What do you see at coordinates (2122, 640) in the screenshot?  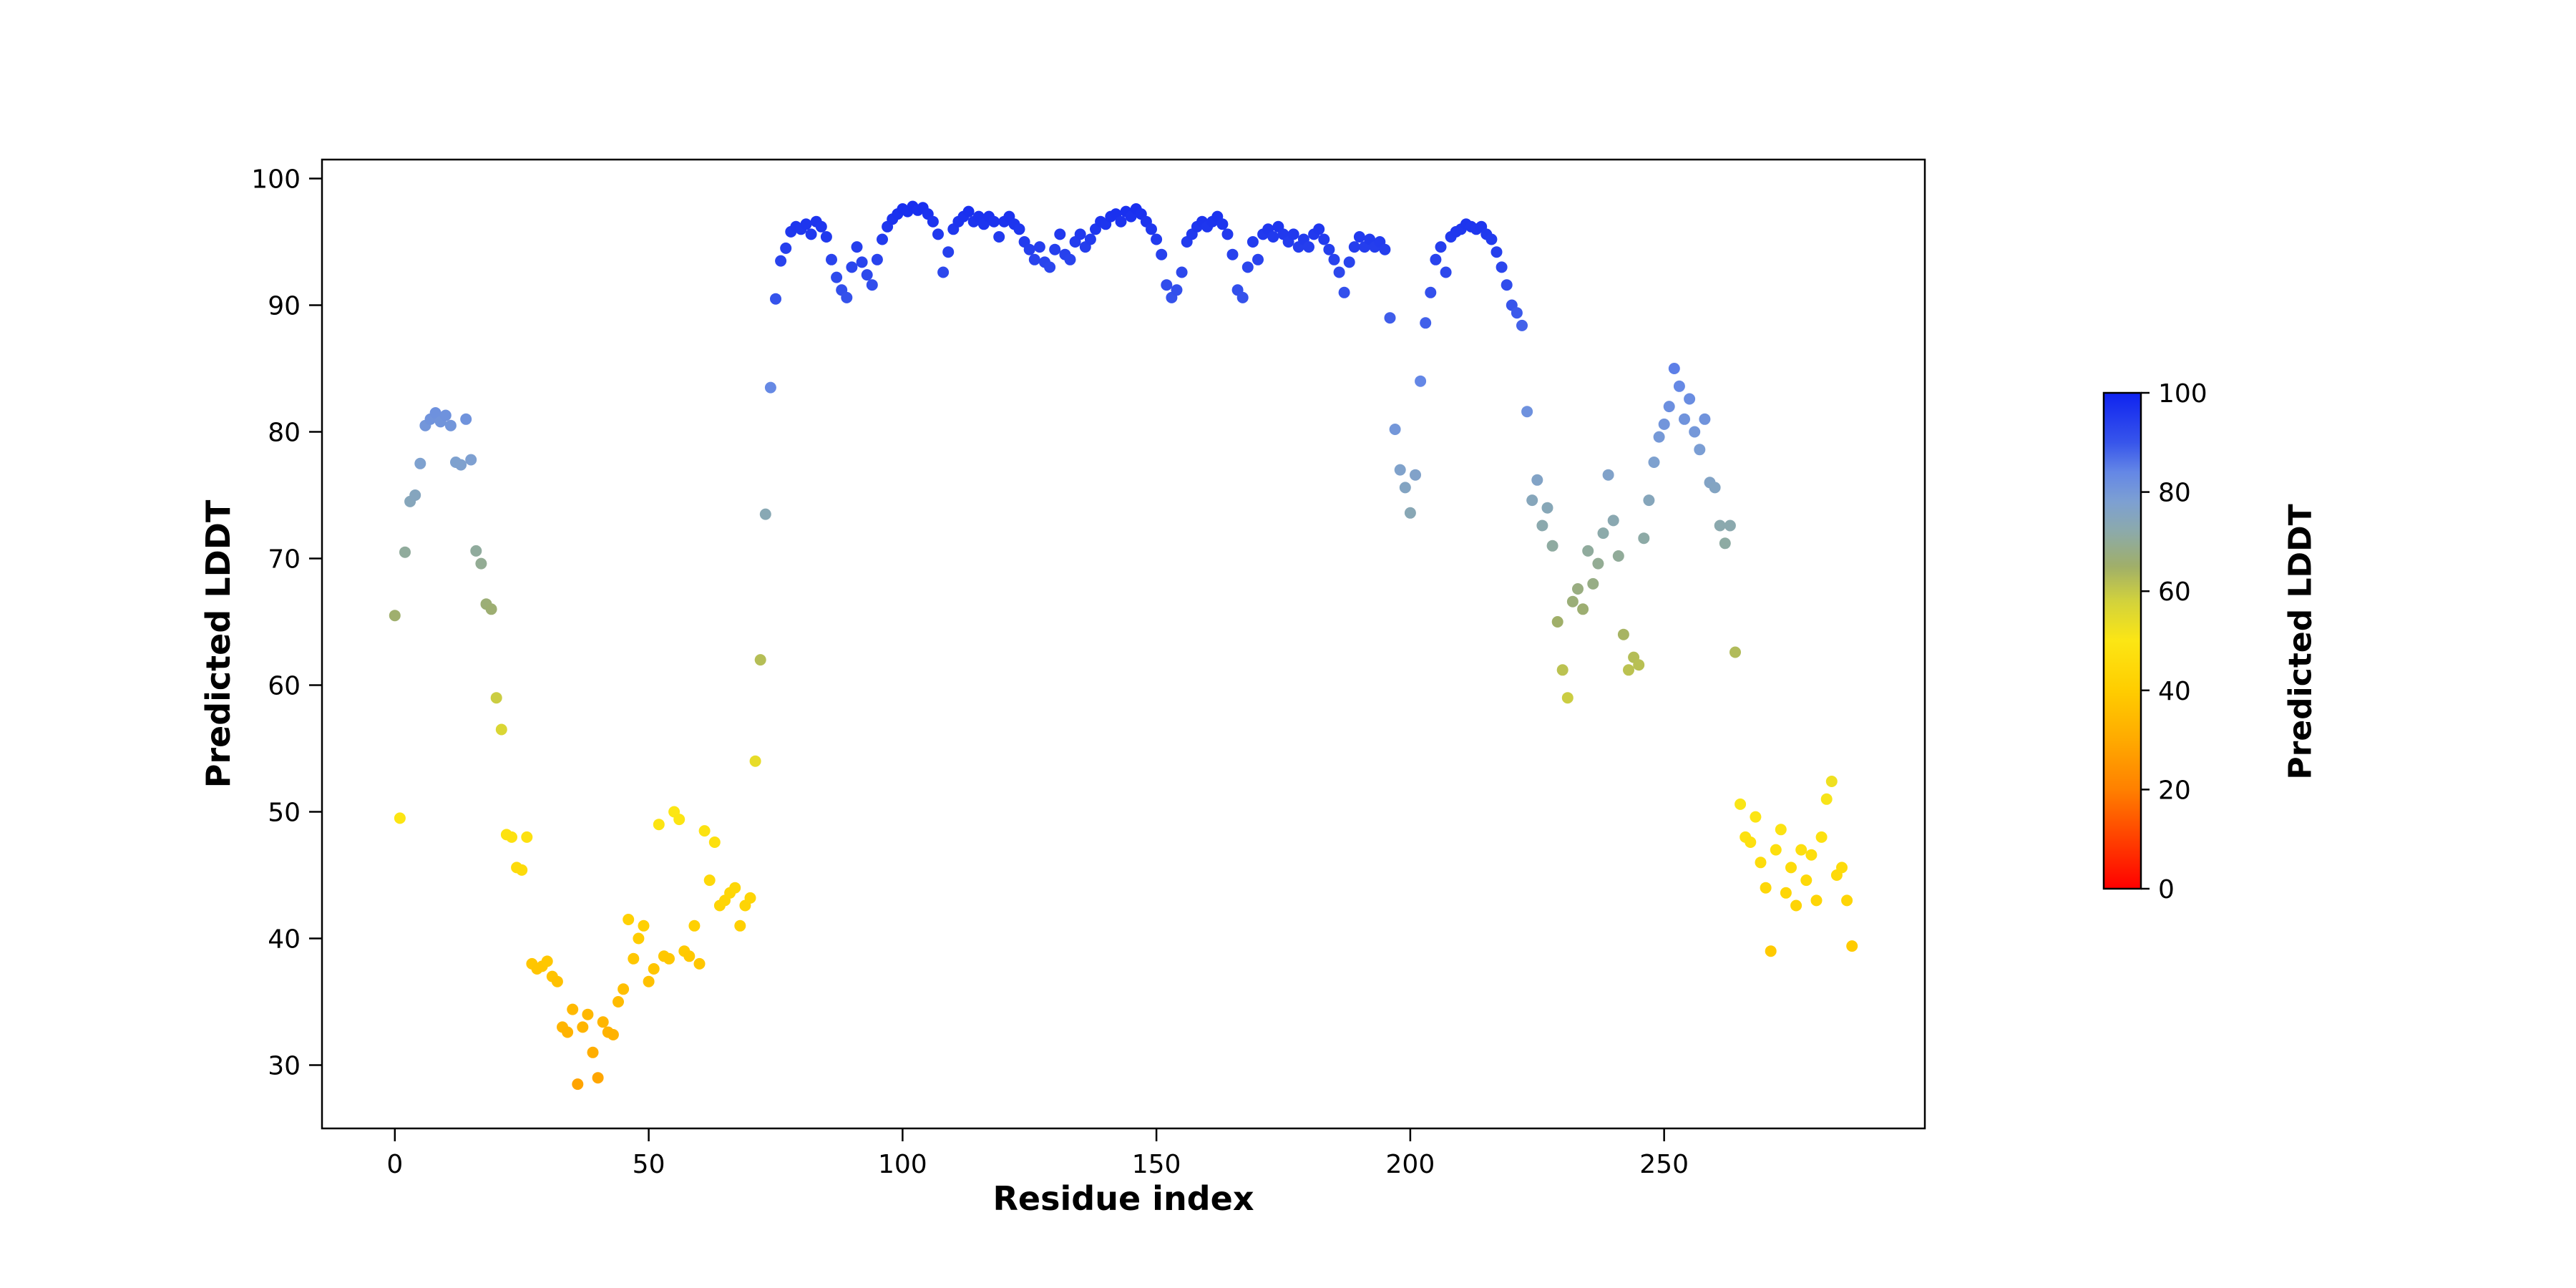 I see `colorbar-gradient` at bounding box center [2122, 640].